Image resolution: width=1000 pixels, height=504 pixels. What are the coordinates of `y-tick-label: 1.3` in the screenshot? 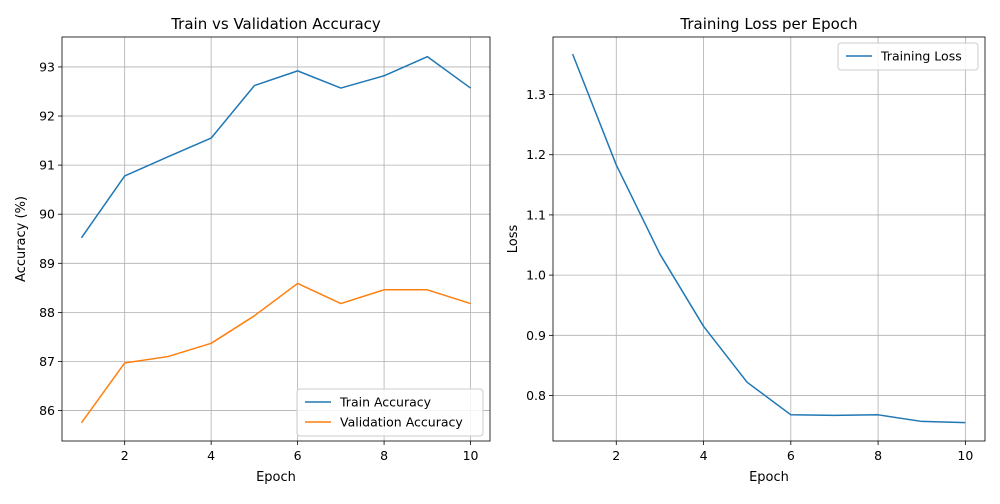 It's located at (536, 94).